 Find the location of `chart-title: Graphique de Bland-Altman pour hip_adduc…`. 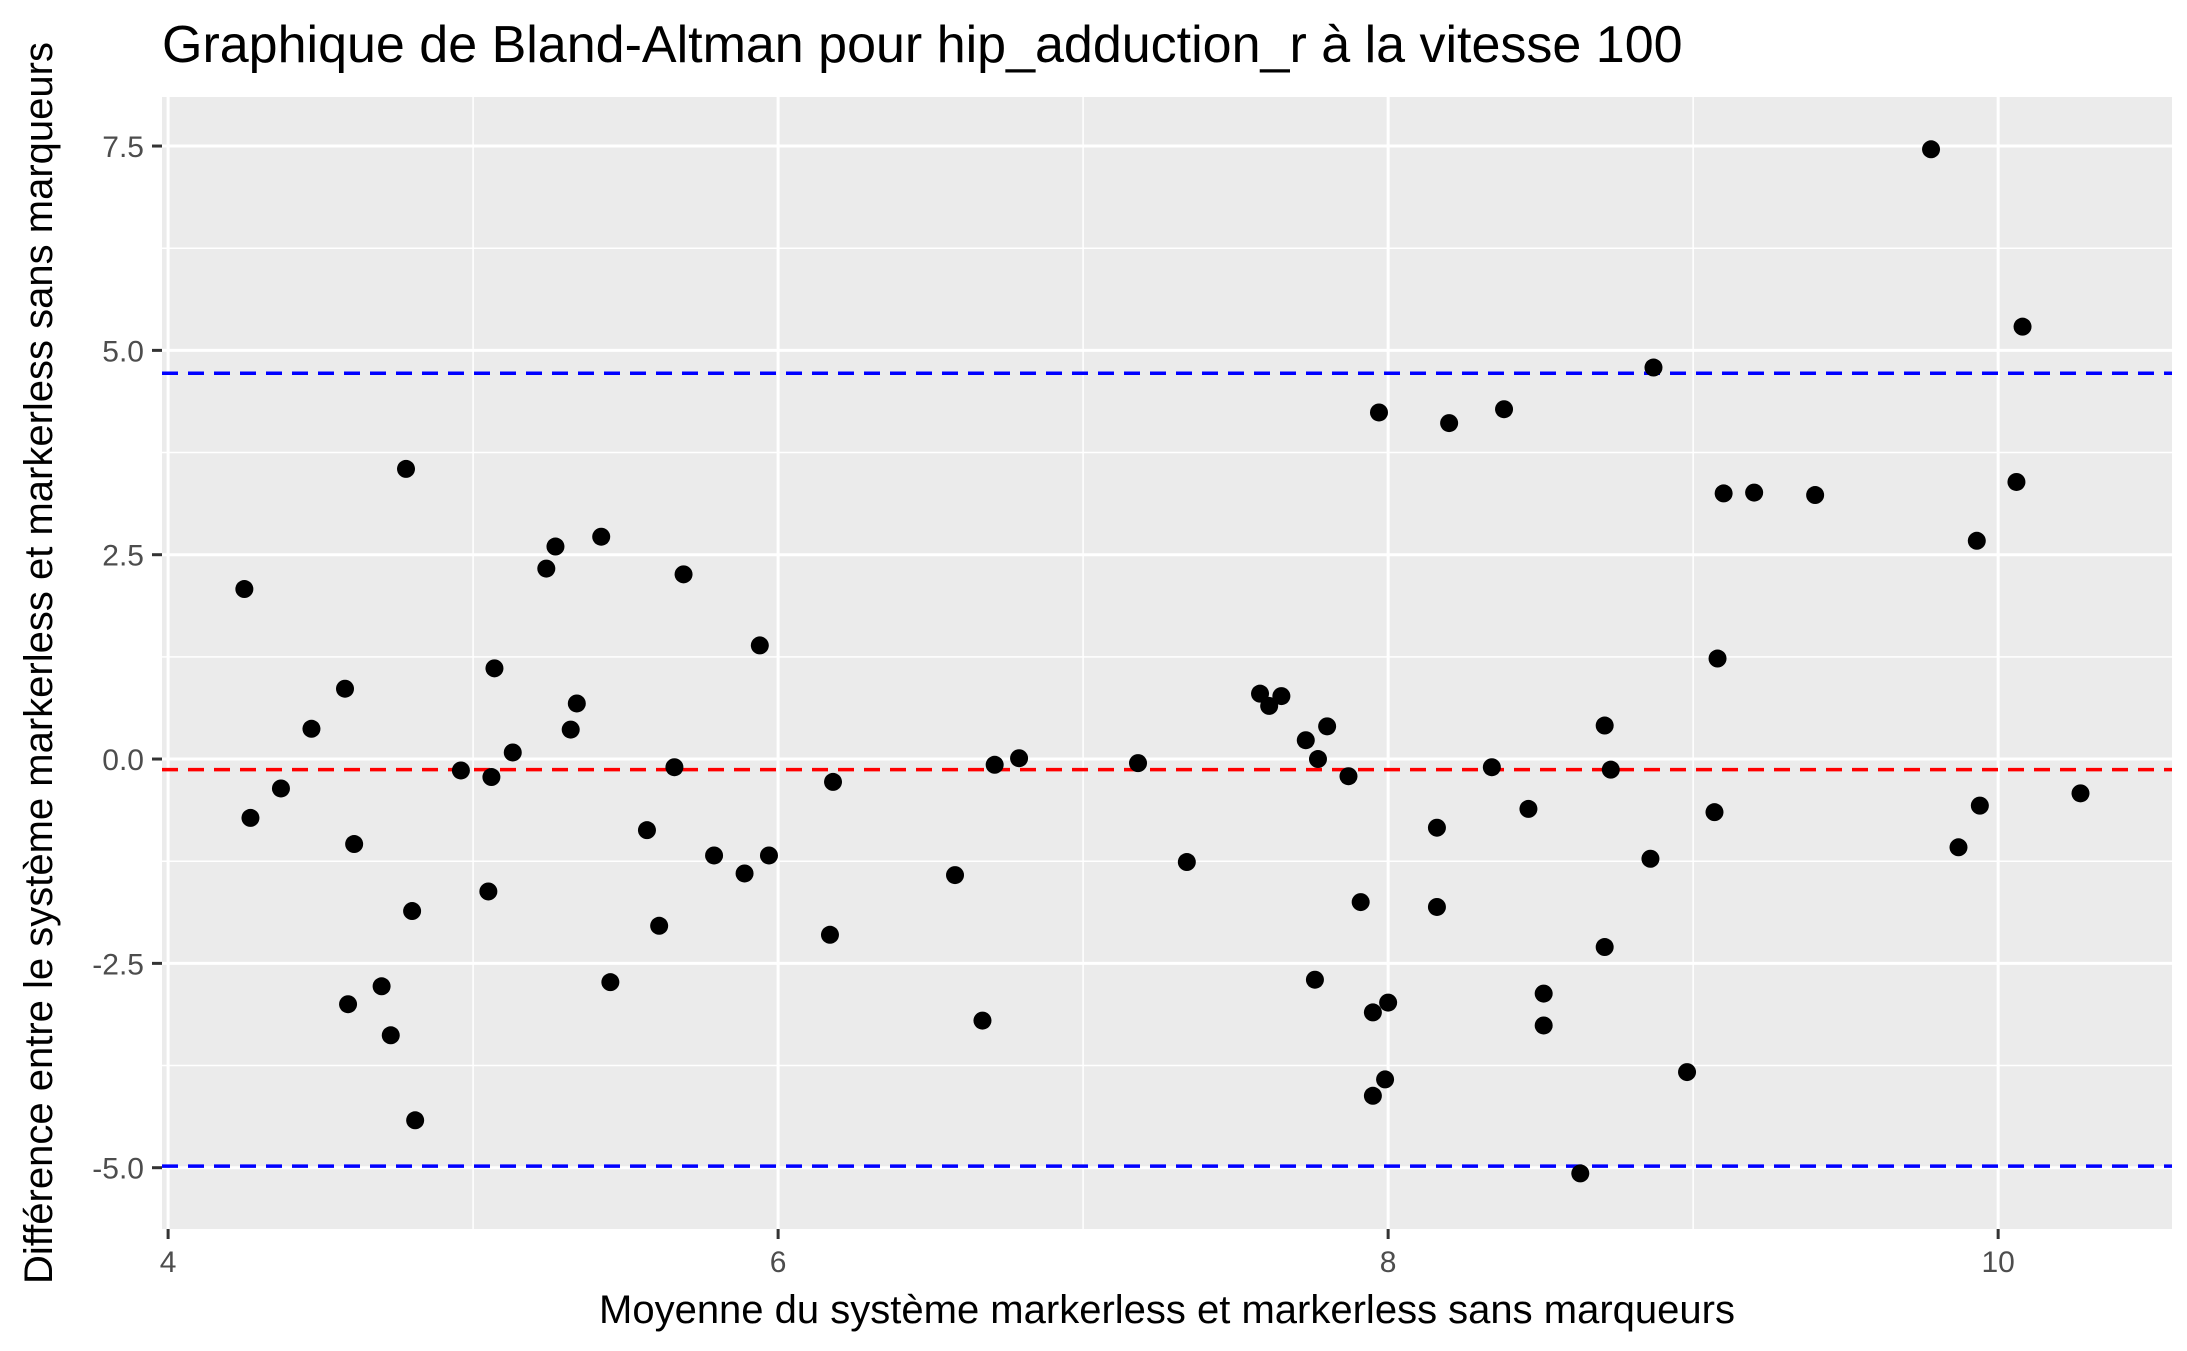

chart-title: Graphique de Bland-Altman pour hip_adduc… is located at coordinates (922, 45).